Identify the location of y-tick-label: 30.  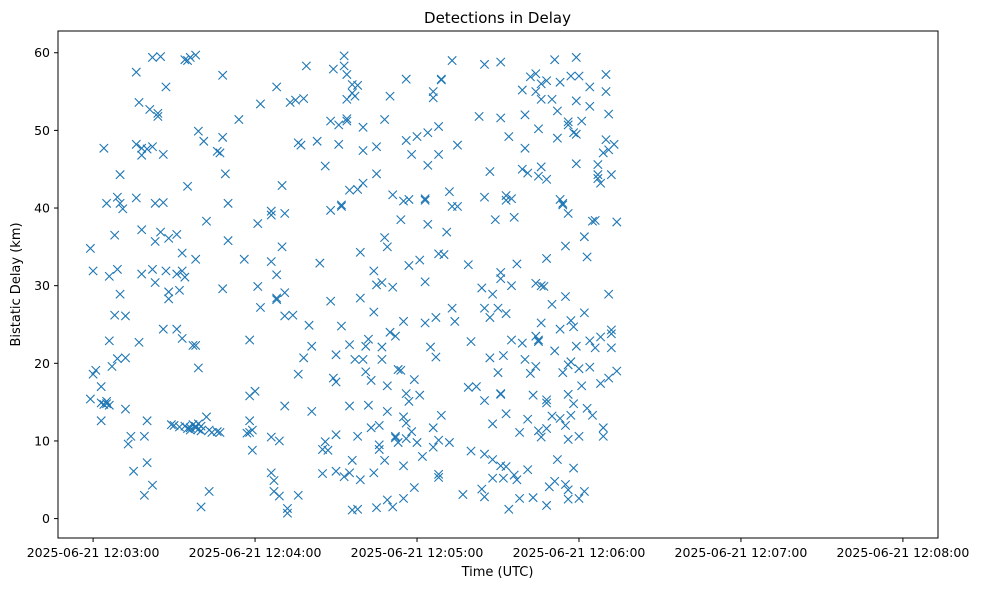
(42, 285).